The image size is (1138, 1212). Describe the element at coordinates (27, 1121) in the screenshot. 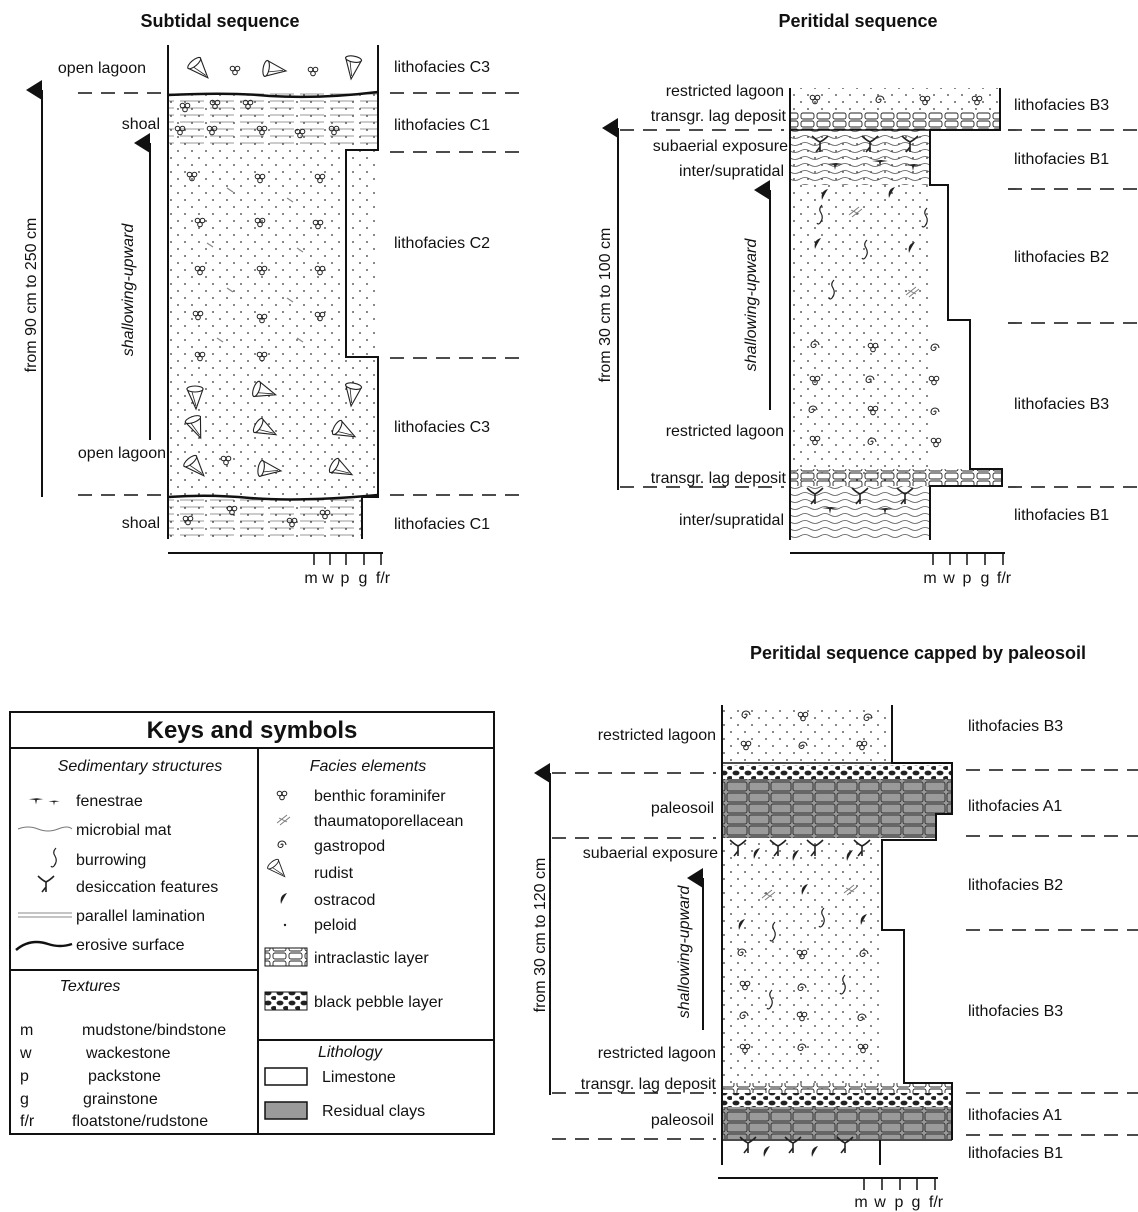

I see `texture-code: f/r` at that location.